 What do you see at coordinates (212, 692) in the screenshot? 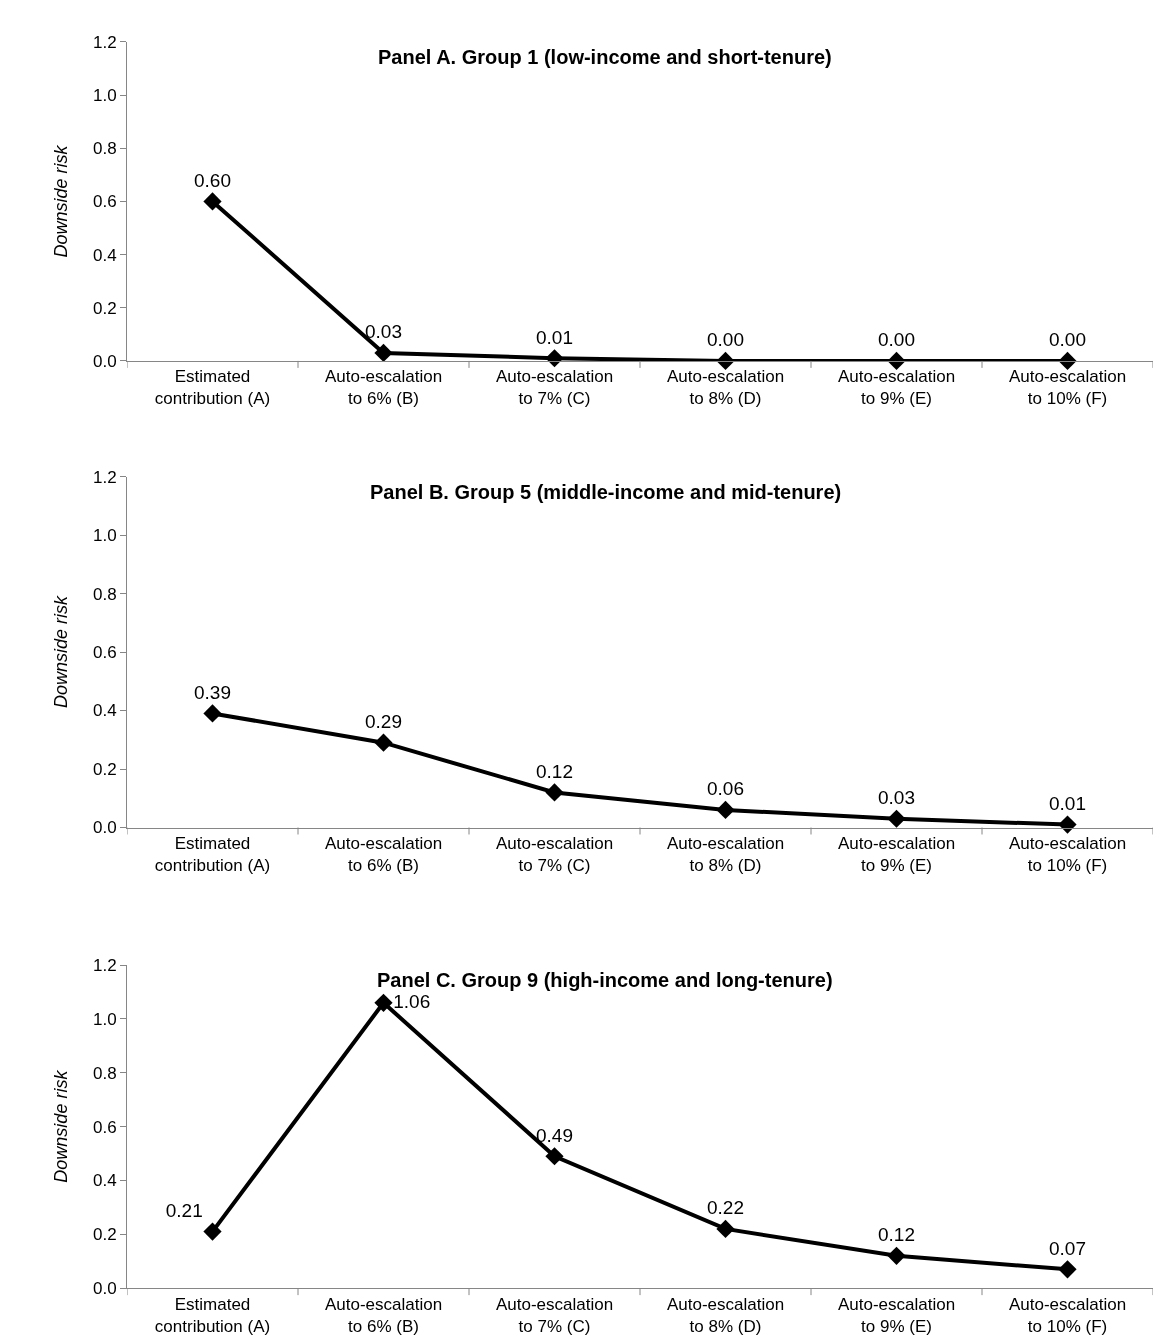
I see `data-label: 0.39` at bounding box center [212, 692].